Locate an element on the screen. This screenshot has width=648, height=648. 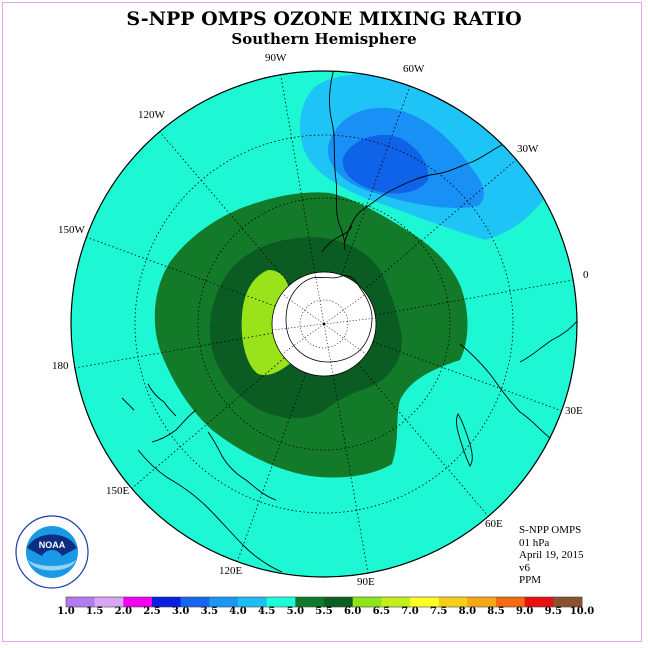
color-bar-tick-label: 8.5 is located at coordinates (496, 611).